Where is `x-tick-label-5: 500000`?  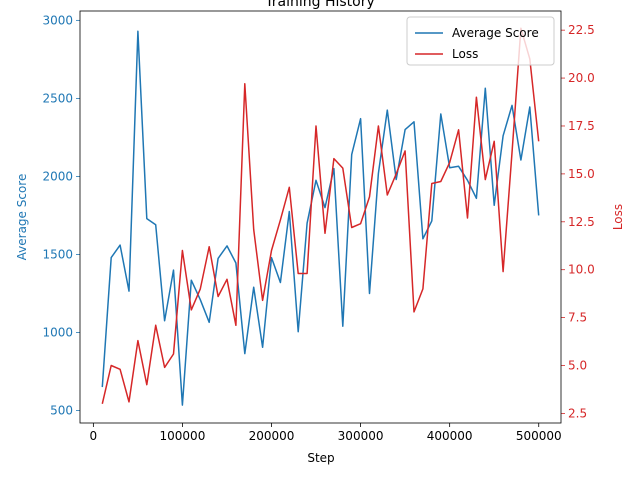 x-tick-label-5: 500000 is located at coordinates (539, 436).